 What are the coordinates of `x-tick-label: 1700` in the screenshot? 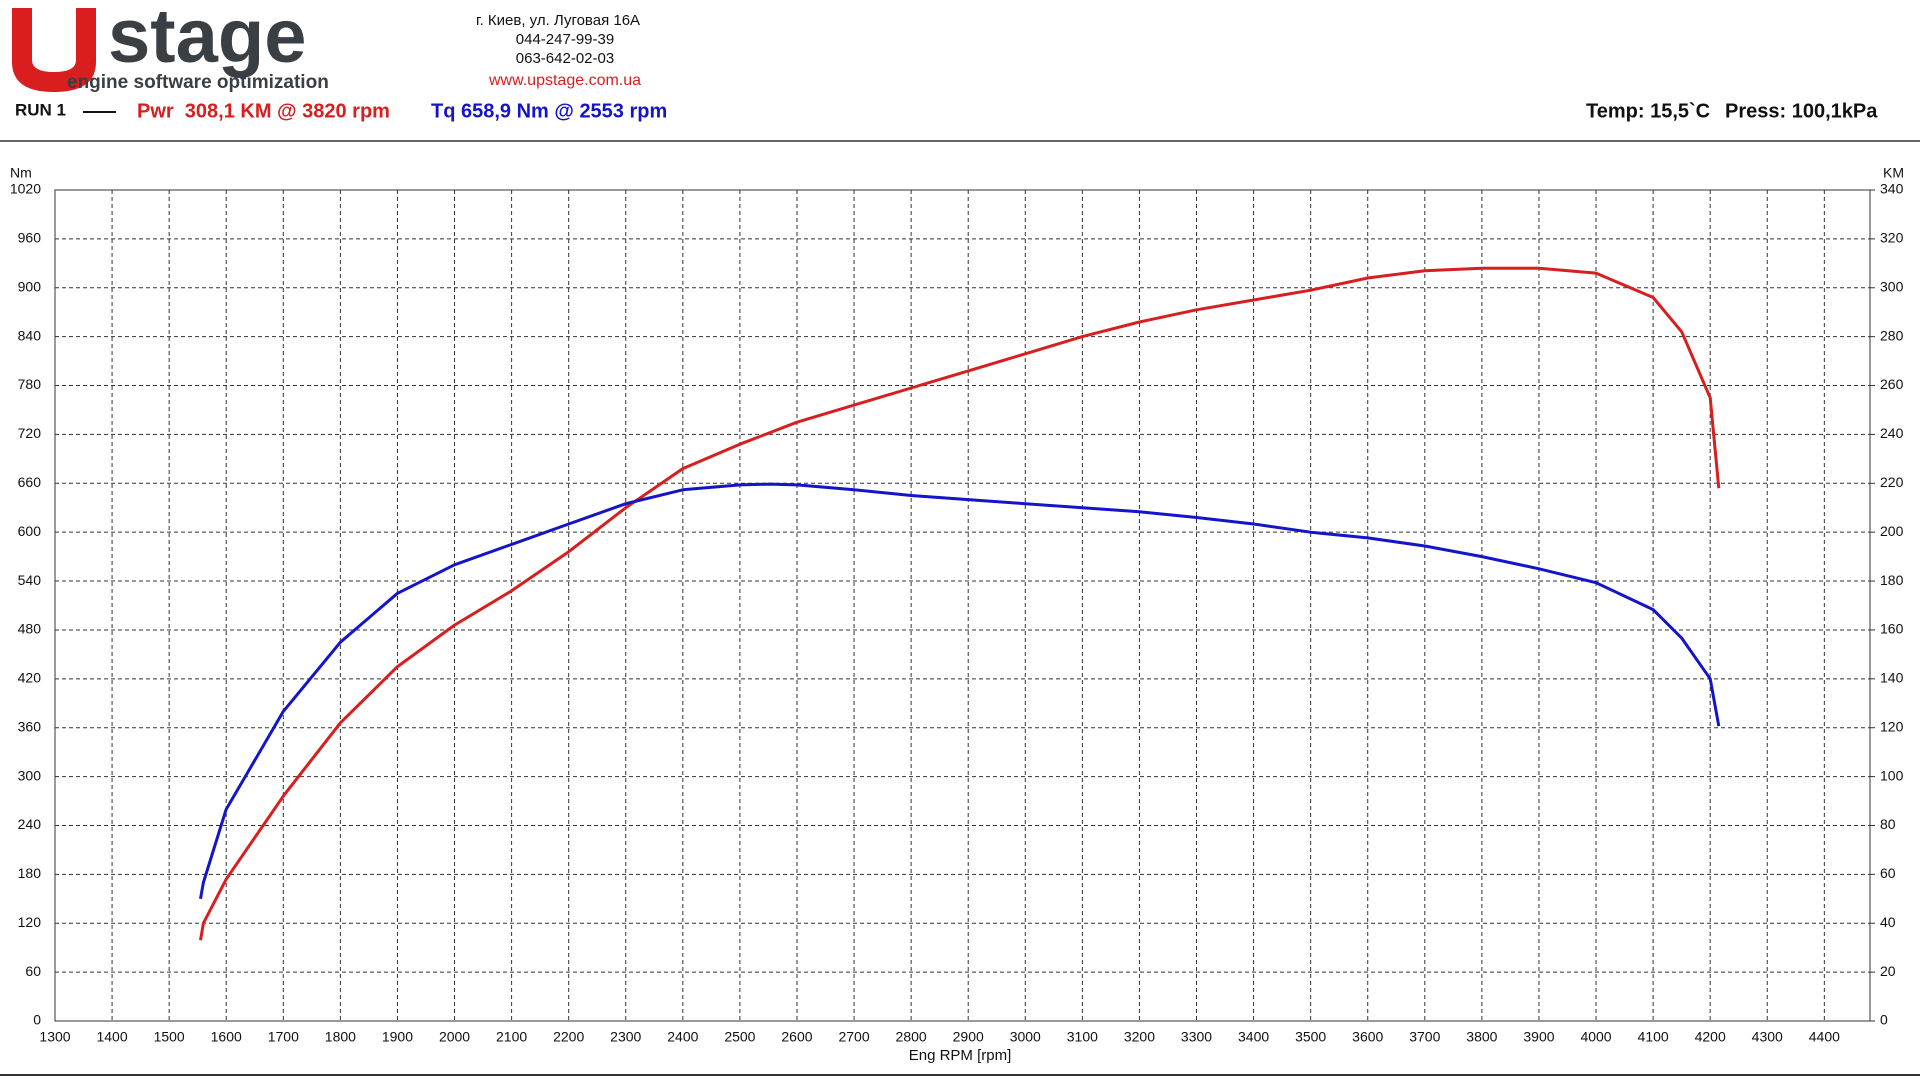 It's located at (283, 1037).